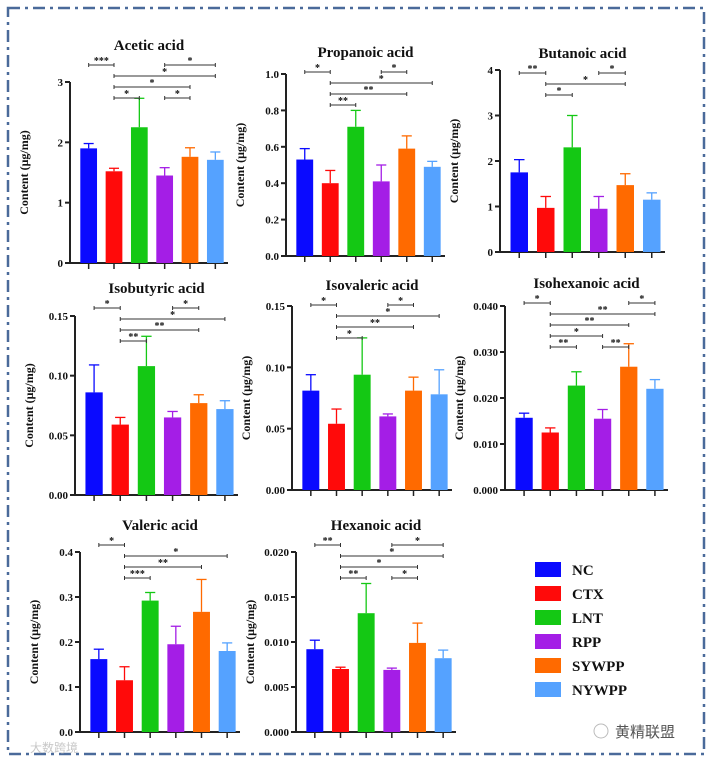 This screenshot has width=712, height=768. Describe the element at coordinates (587, 619) in the screenshot. I see `legend-label: LNT` at that location.